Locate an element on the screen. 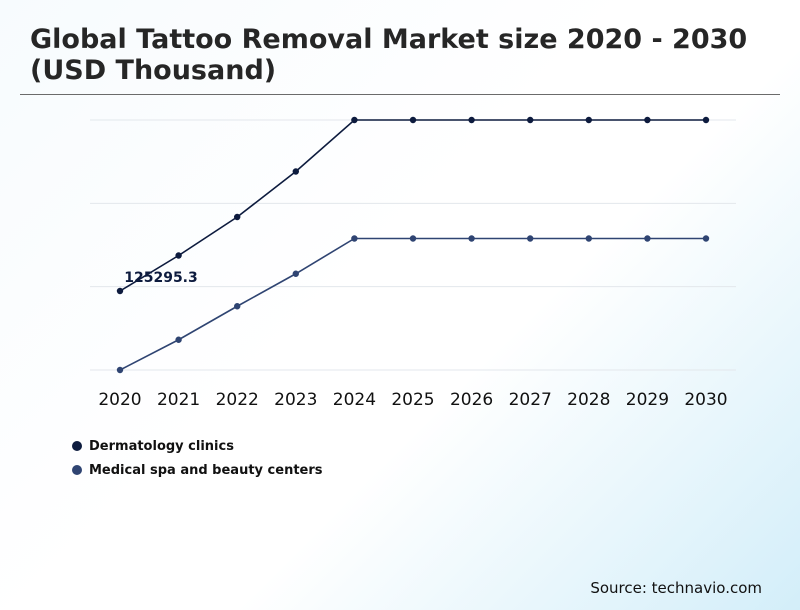 The width and height of the screenshot is (800, 610). legend-label: Medical spa and beauty centers is located at coordinates (206, 470).